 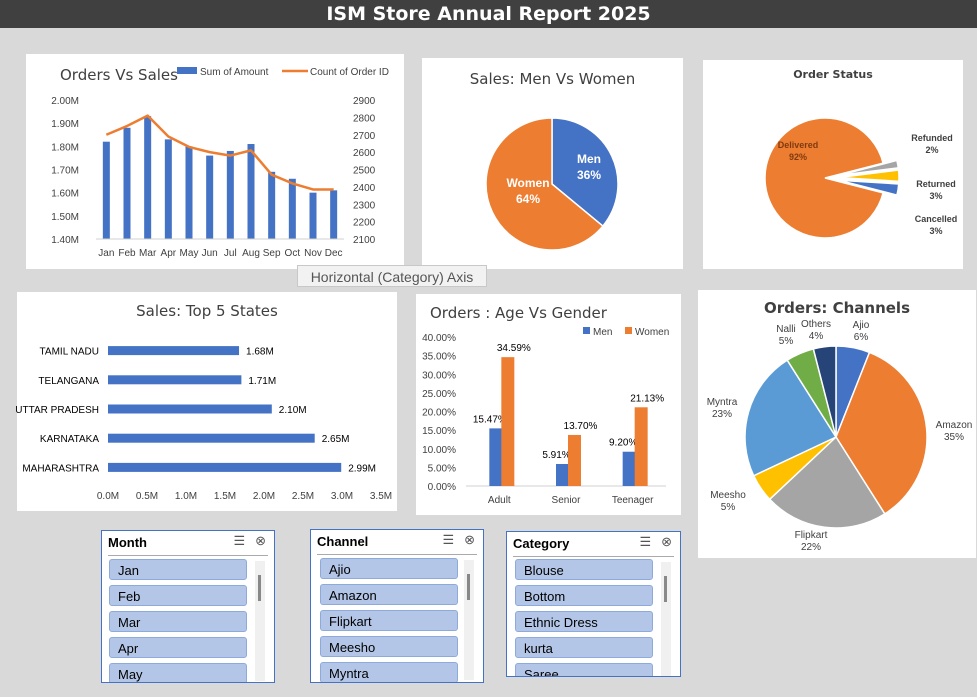 I want to click on slicer-item: Blouse, so click(x=584, y=569).